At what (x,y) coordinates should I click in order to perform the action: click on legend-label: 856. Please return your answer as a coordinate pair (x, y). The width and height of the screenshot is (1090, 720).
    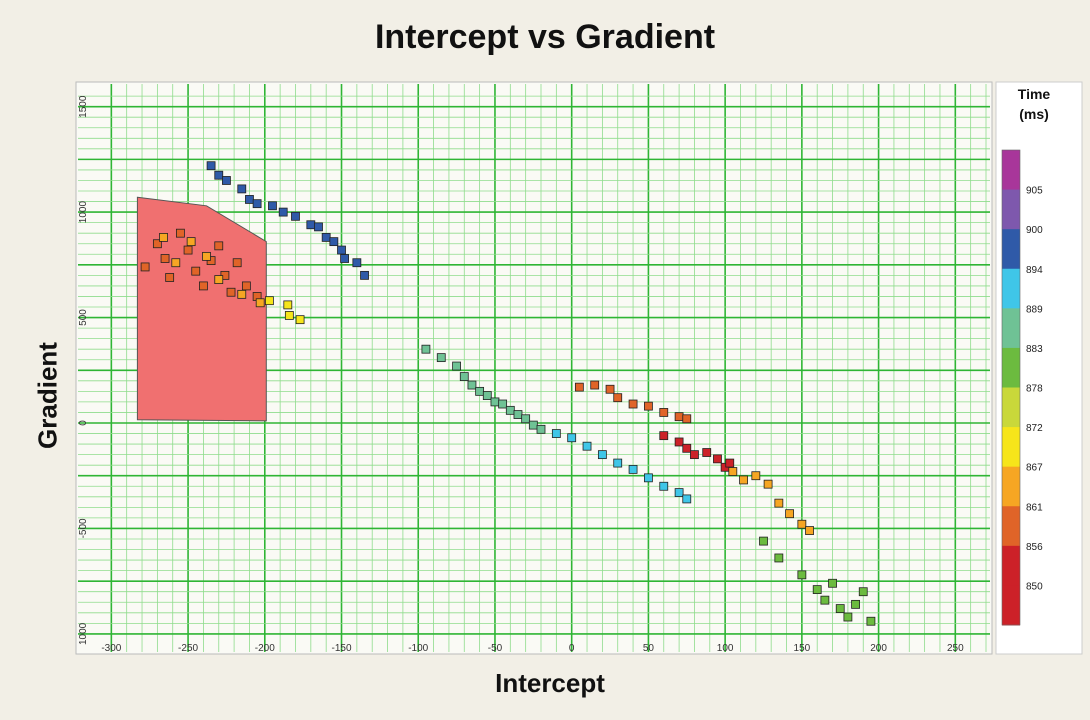
    Looking at the image, I should click on (1034, 547).